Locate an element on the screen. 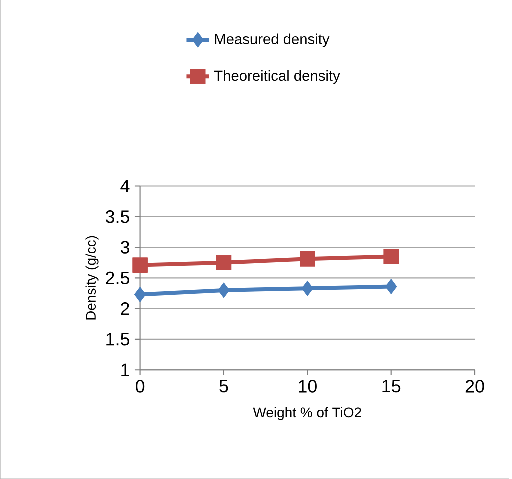  y-axis-title: Density (g/cc) is located at coordinates (92, 278).